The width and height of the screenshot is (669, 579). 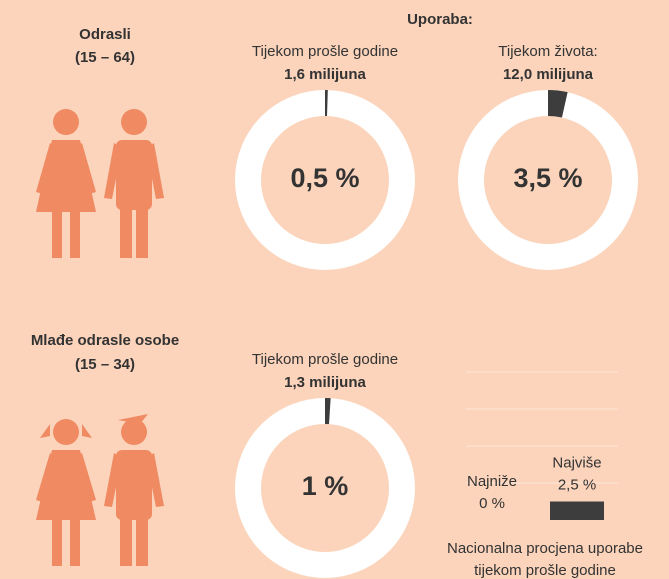 I want to click on bar-value-label: 2,5 %, so click(x=577, y=484).